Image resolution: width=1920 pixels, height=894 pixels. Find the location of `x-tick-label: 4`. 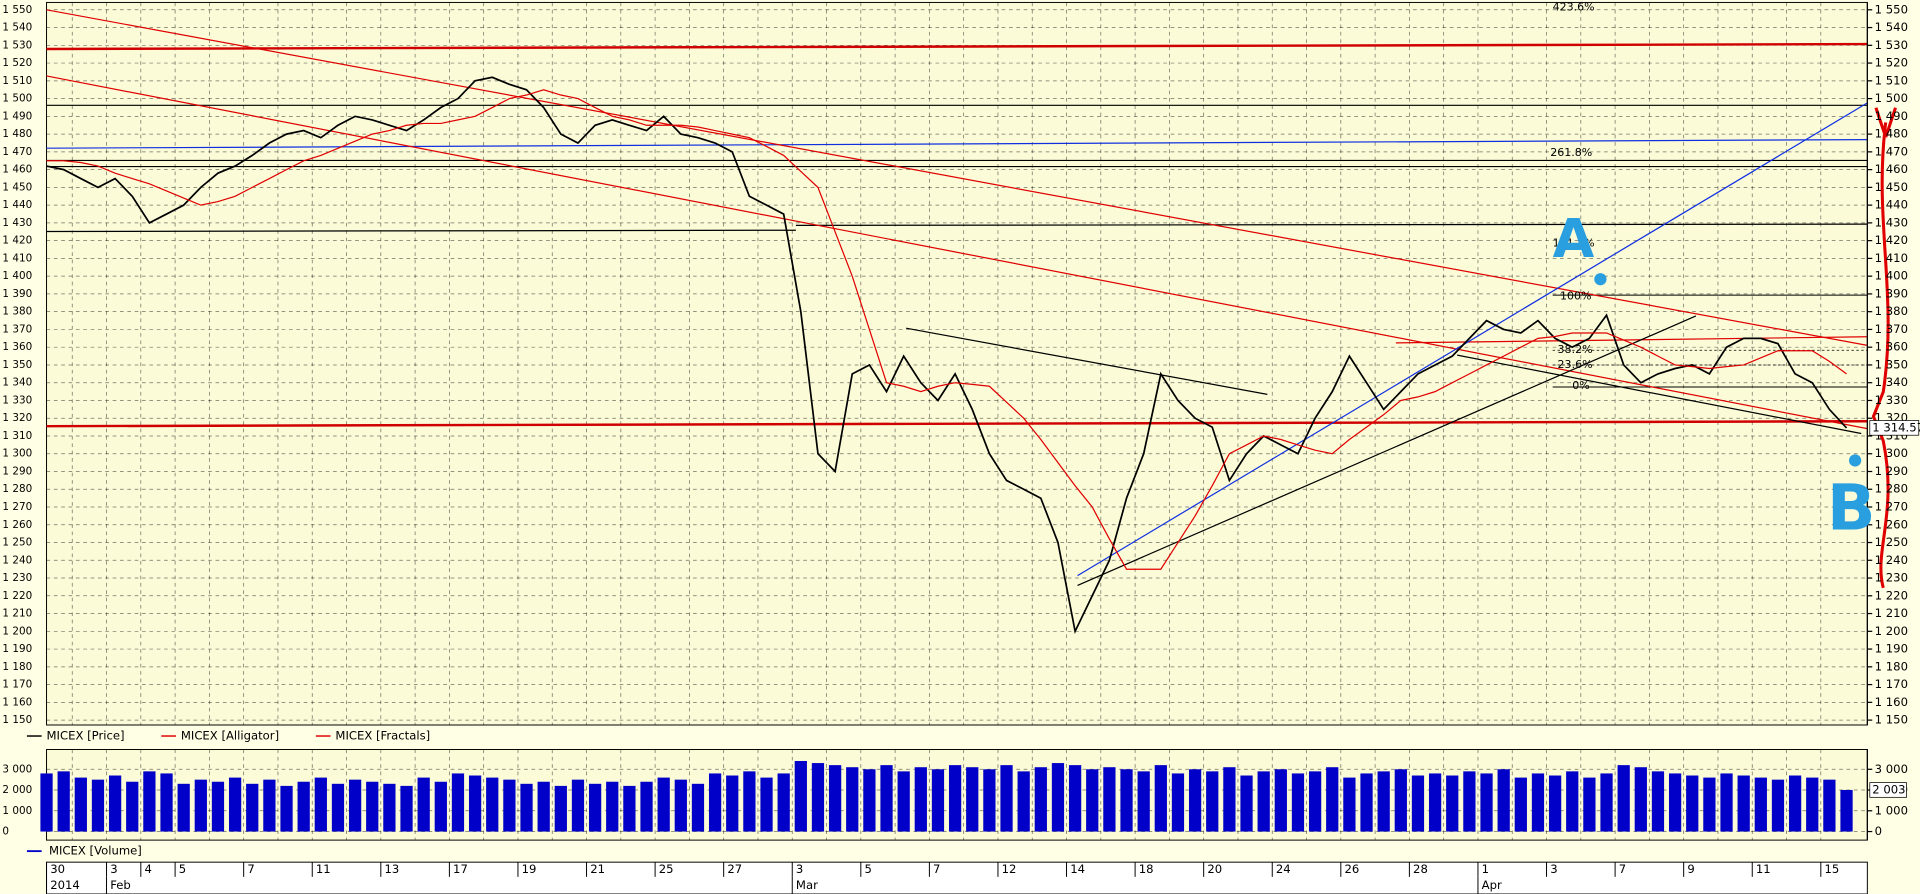

x-tick-label: 4 is located at coordinates (147, 869).